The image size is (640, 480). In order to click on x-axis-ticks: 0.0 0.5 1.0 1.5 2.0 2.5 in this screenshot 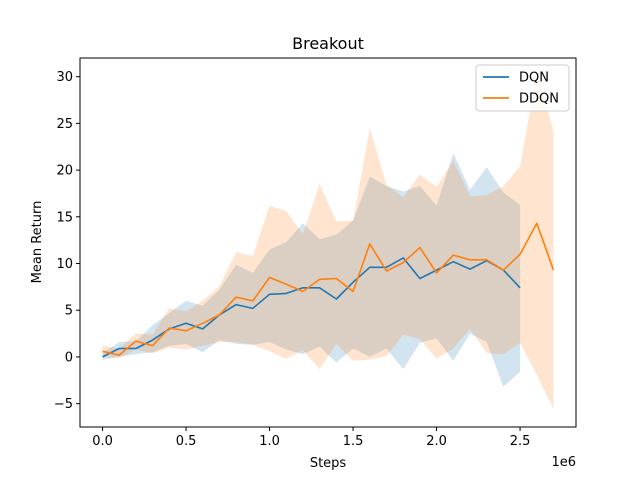, I will do `click(311, 438)`.